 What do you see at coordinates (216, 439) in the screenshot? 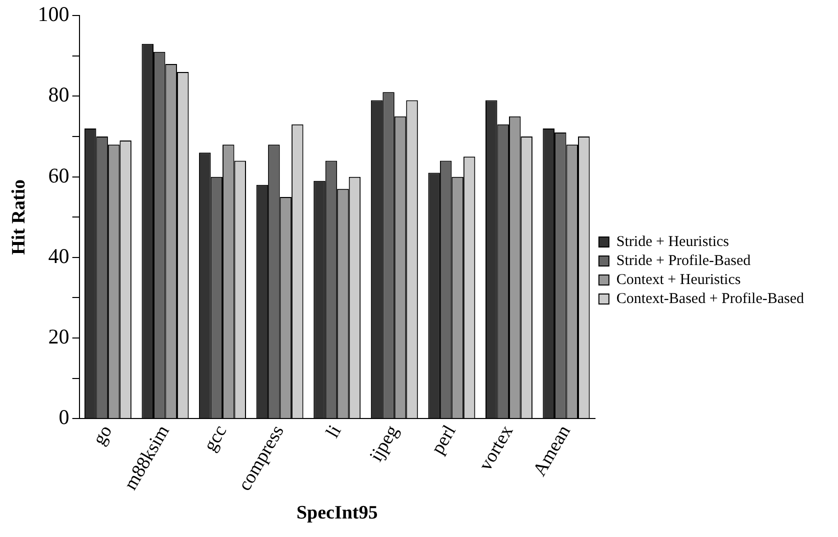
I see `x-tick-label: gcc` at bounding box center [216, 439].